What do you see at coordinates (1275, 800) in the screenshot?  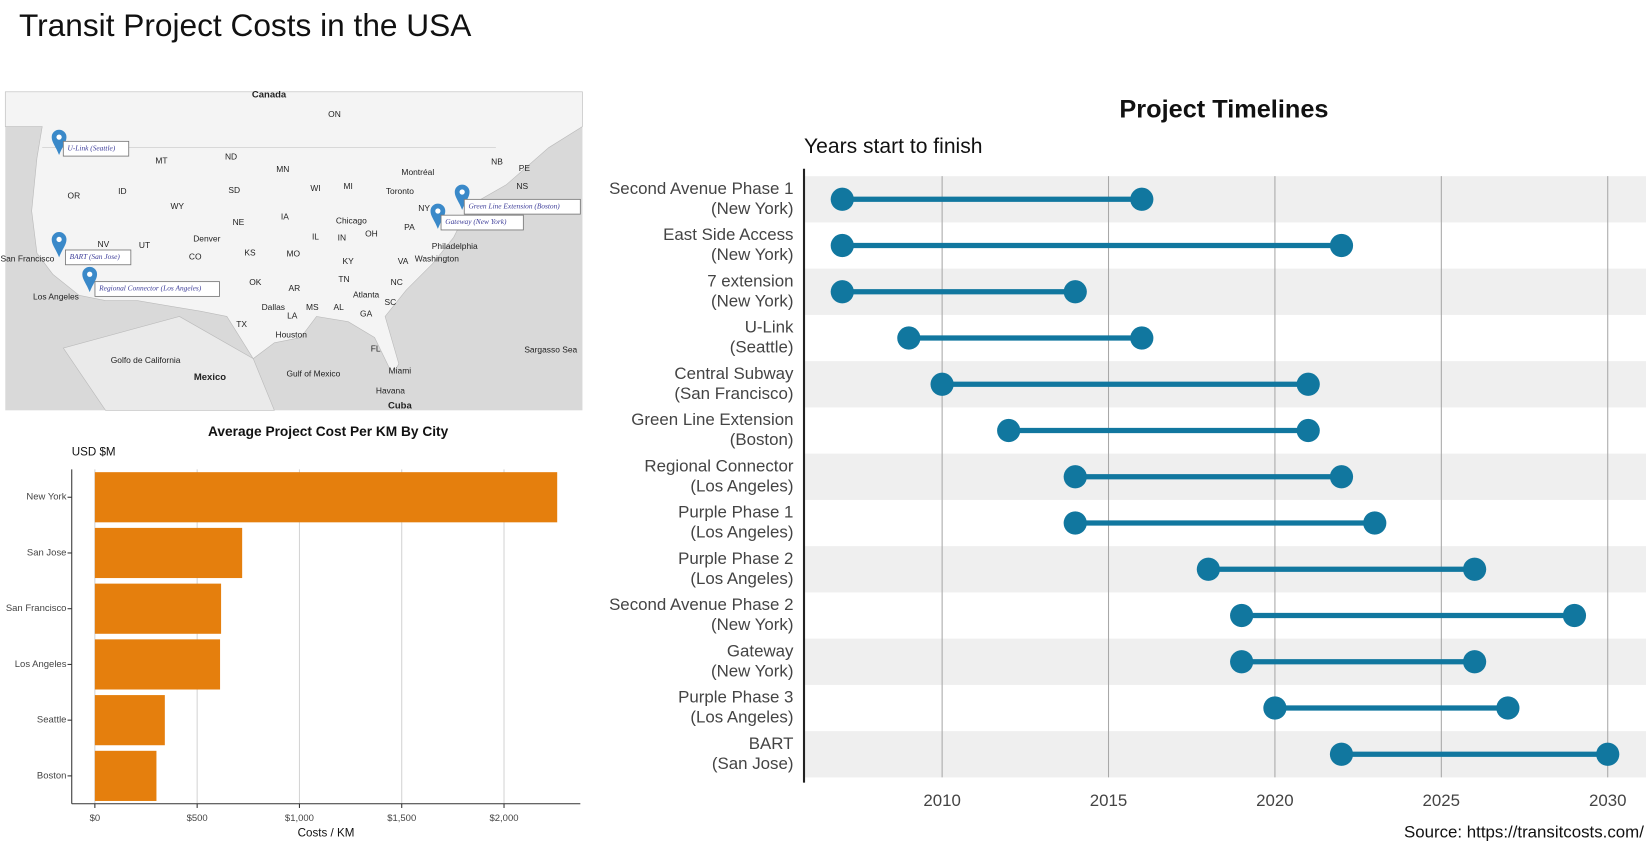 I see `x-tick-label: 2020` at bounding box center [1275, 800].